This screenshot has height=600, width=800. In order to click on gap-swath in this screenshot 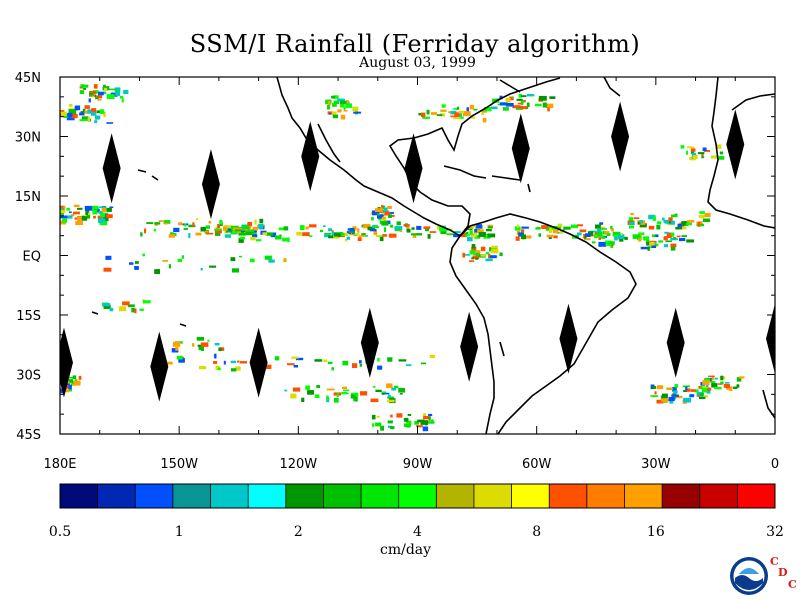, I will do `click(520, 148)`.